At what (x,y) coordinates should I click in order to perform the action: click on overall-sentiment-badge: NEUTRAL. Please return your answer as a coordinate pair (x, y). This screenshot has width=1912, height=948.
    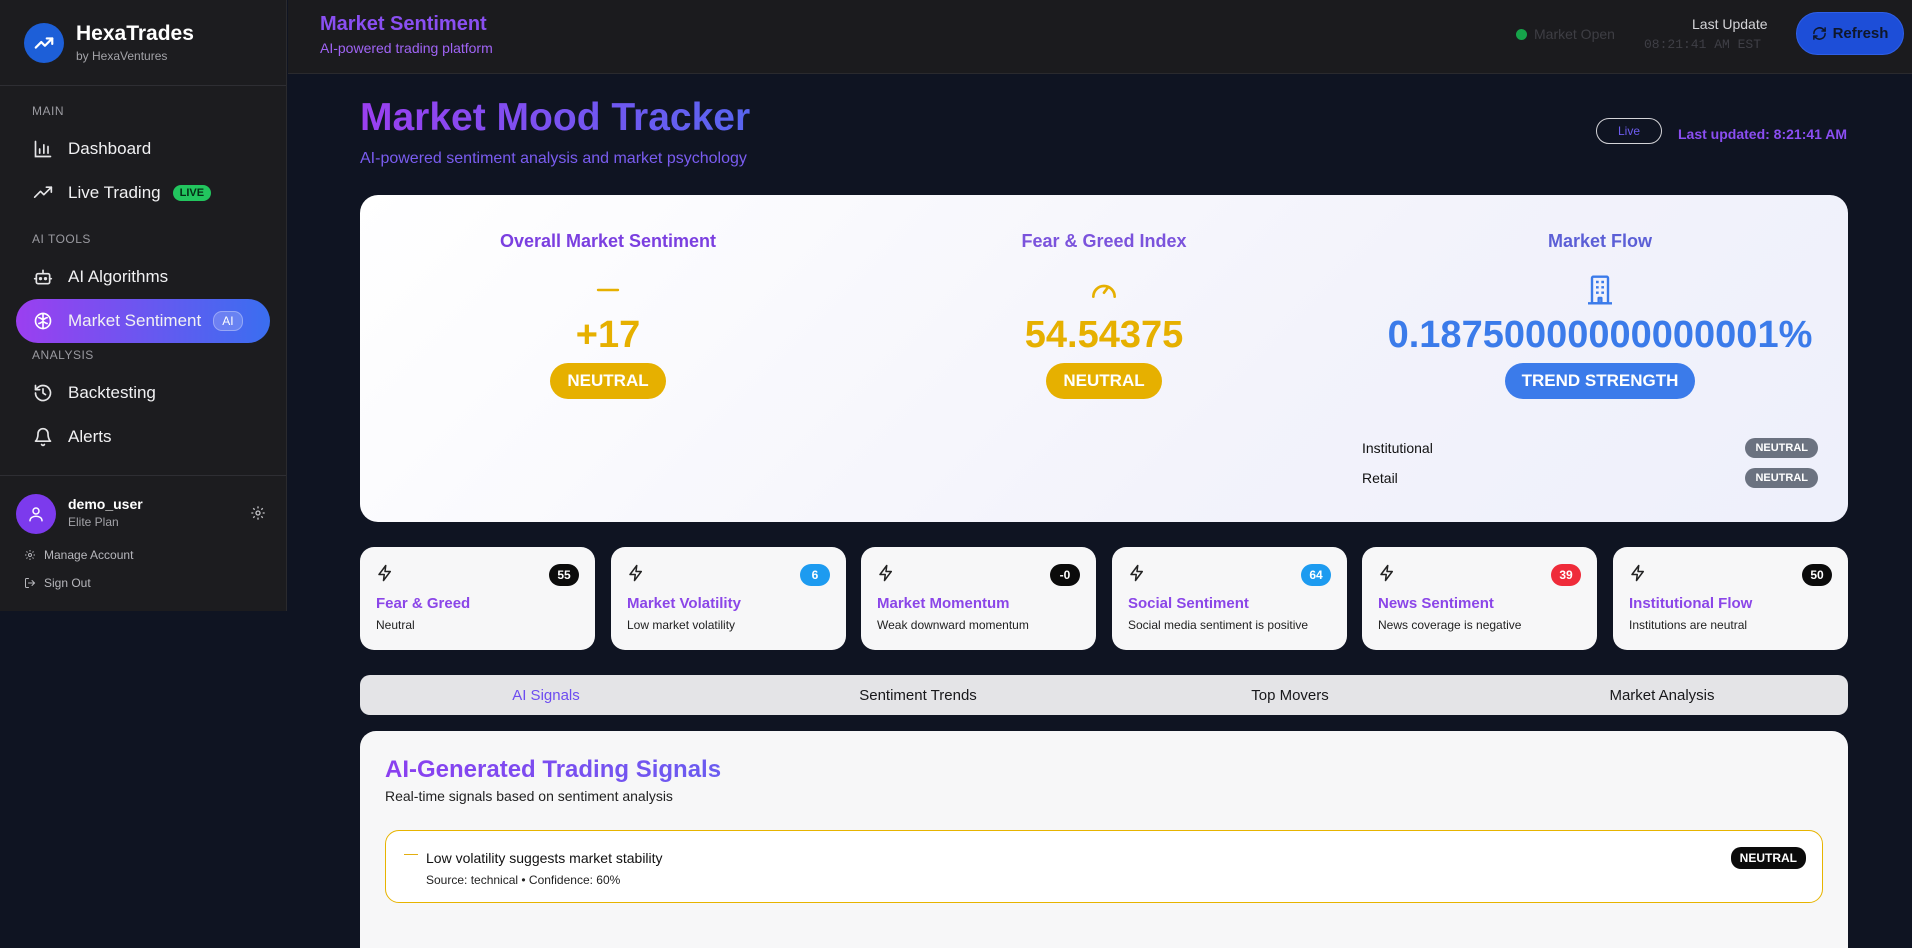
    Looking at the image, I should click on (608, 381).